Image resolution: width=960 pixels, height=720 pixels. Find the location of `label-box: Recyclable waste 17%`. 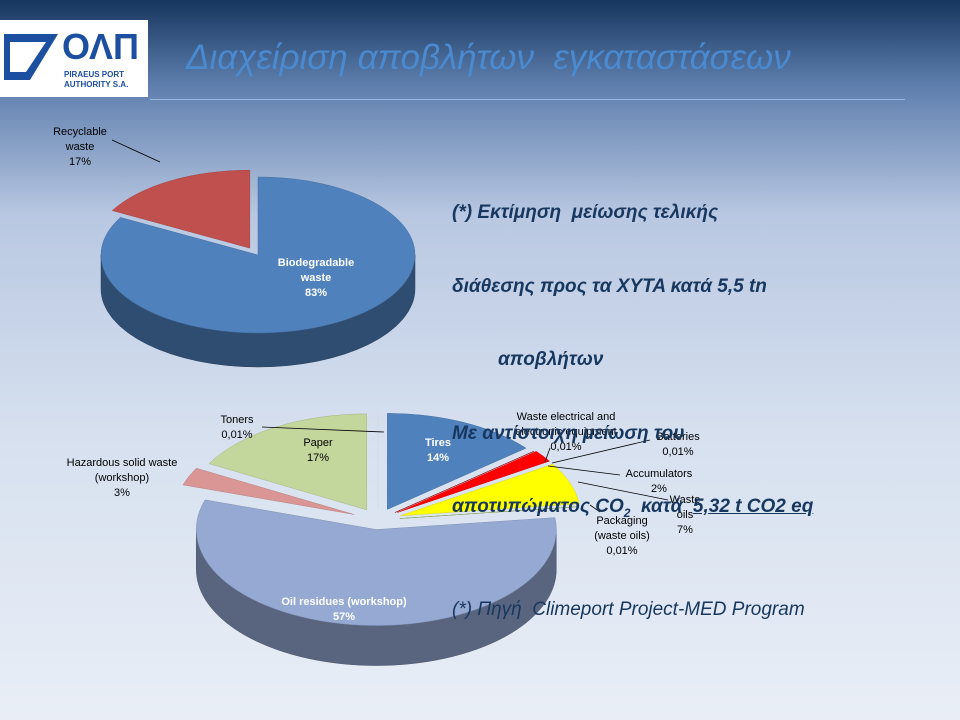

label-box: Recyclable waste 17% is located at coordinates (80, 147).